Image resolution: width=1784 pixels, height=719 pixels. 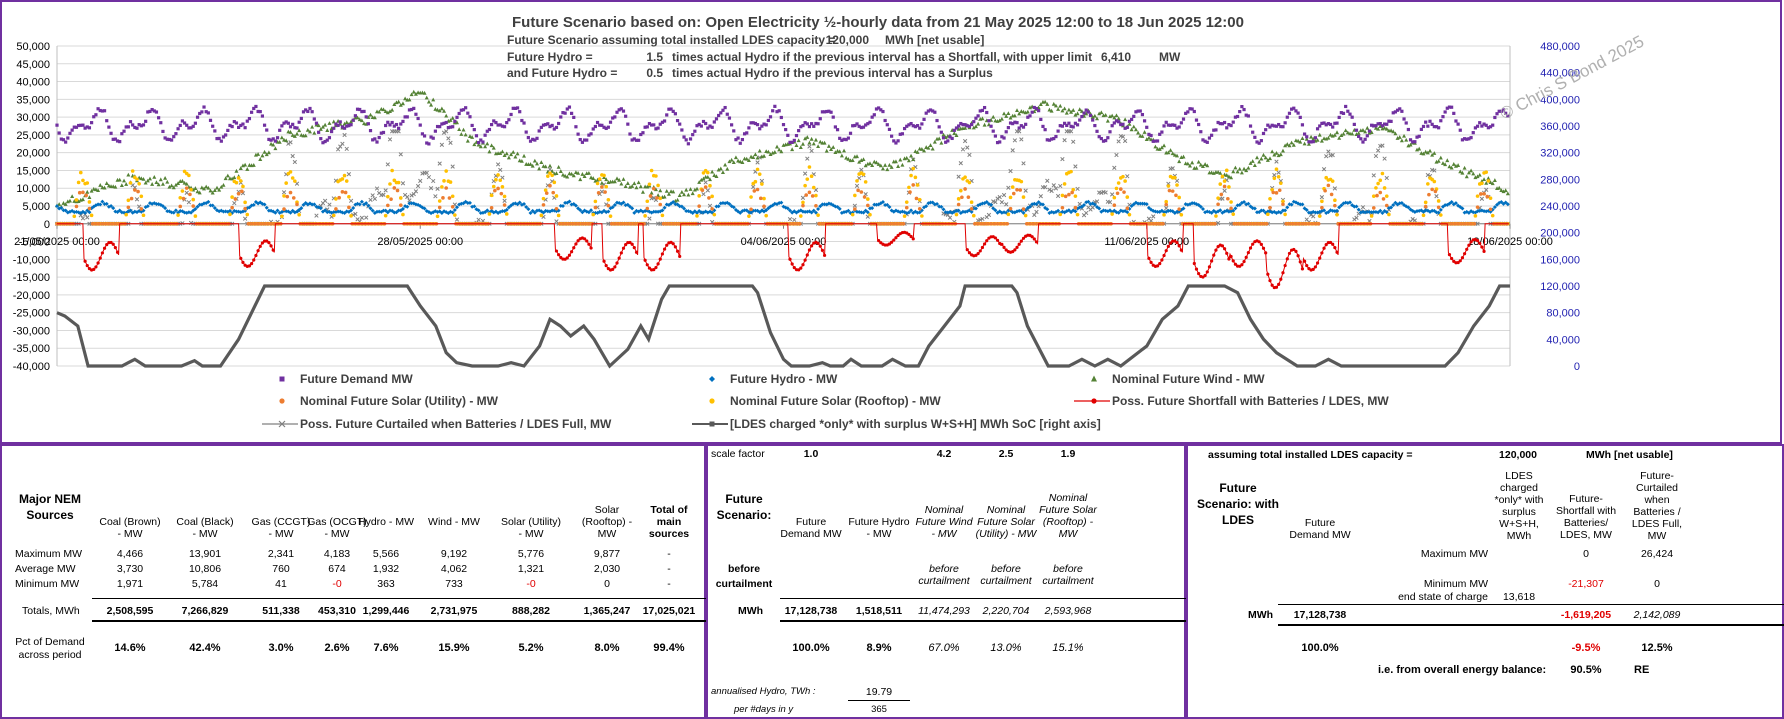 What do you see at coordinates (607, 584) in the screenshot?
I see `table-cell: 0` at bounding box center [607, 584].